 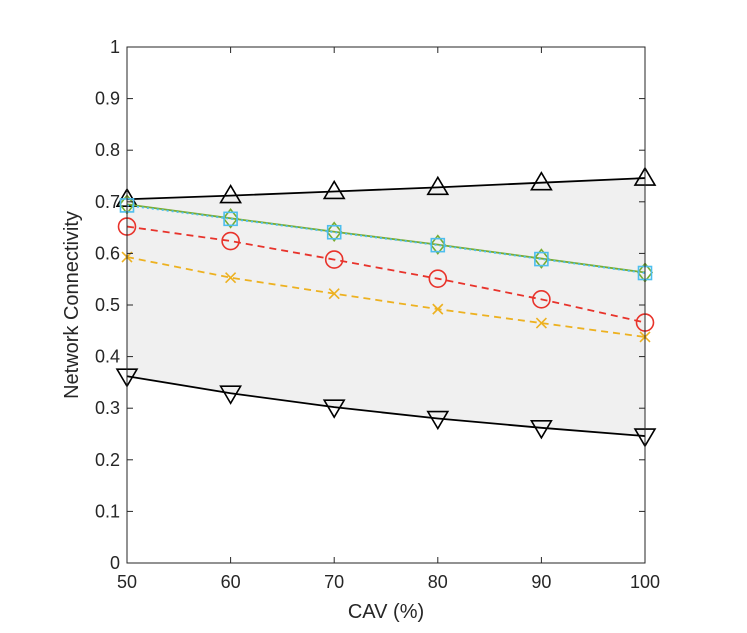 I want to click on series-red-group, so click(x=386, y=274).